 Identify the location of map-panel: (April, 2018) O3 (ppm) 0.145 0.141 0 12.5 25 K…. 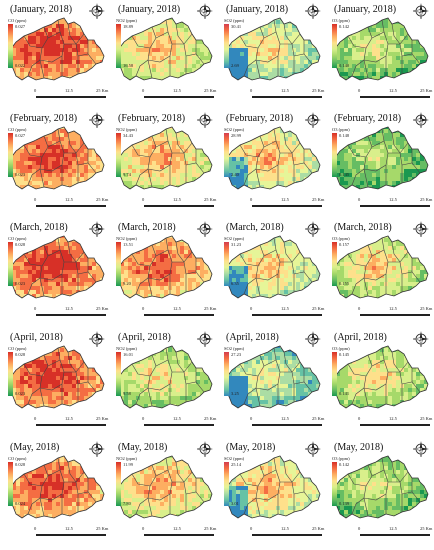
(381, 384).